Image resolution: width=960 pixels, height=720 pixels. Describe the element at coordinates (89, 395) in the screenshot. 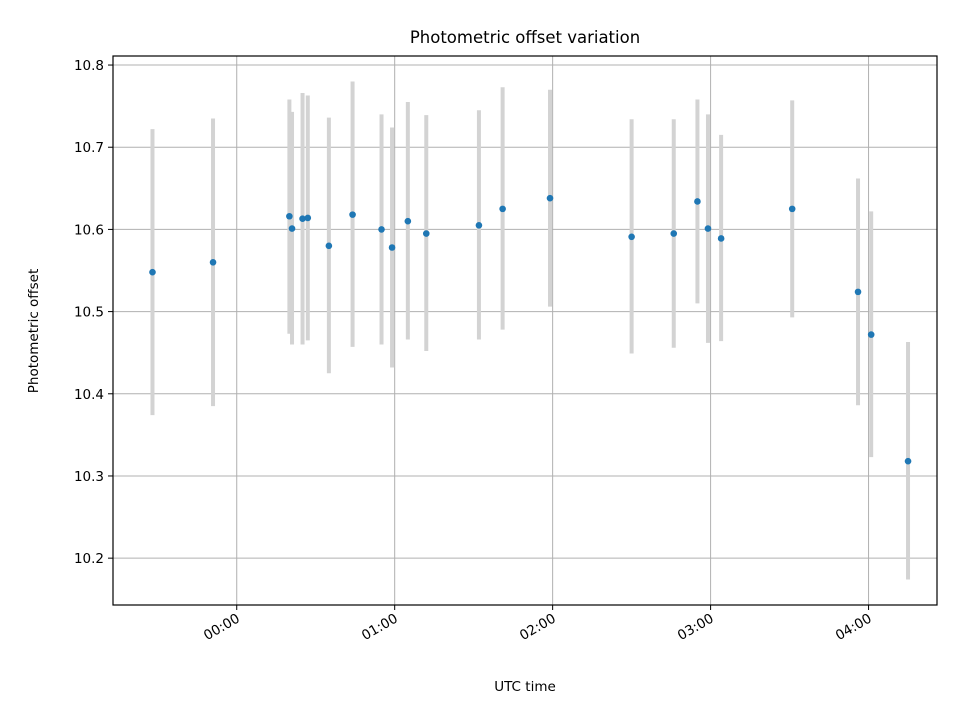

I see `y-tick-label: 10.4` at that location.